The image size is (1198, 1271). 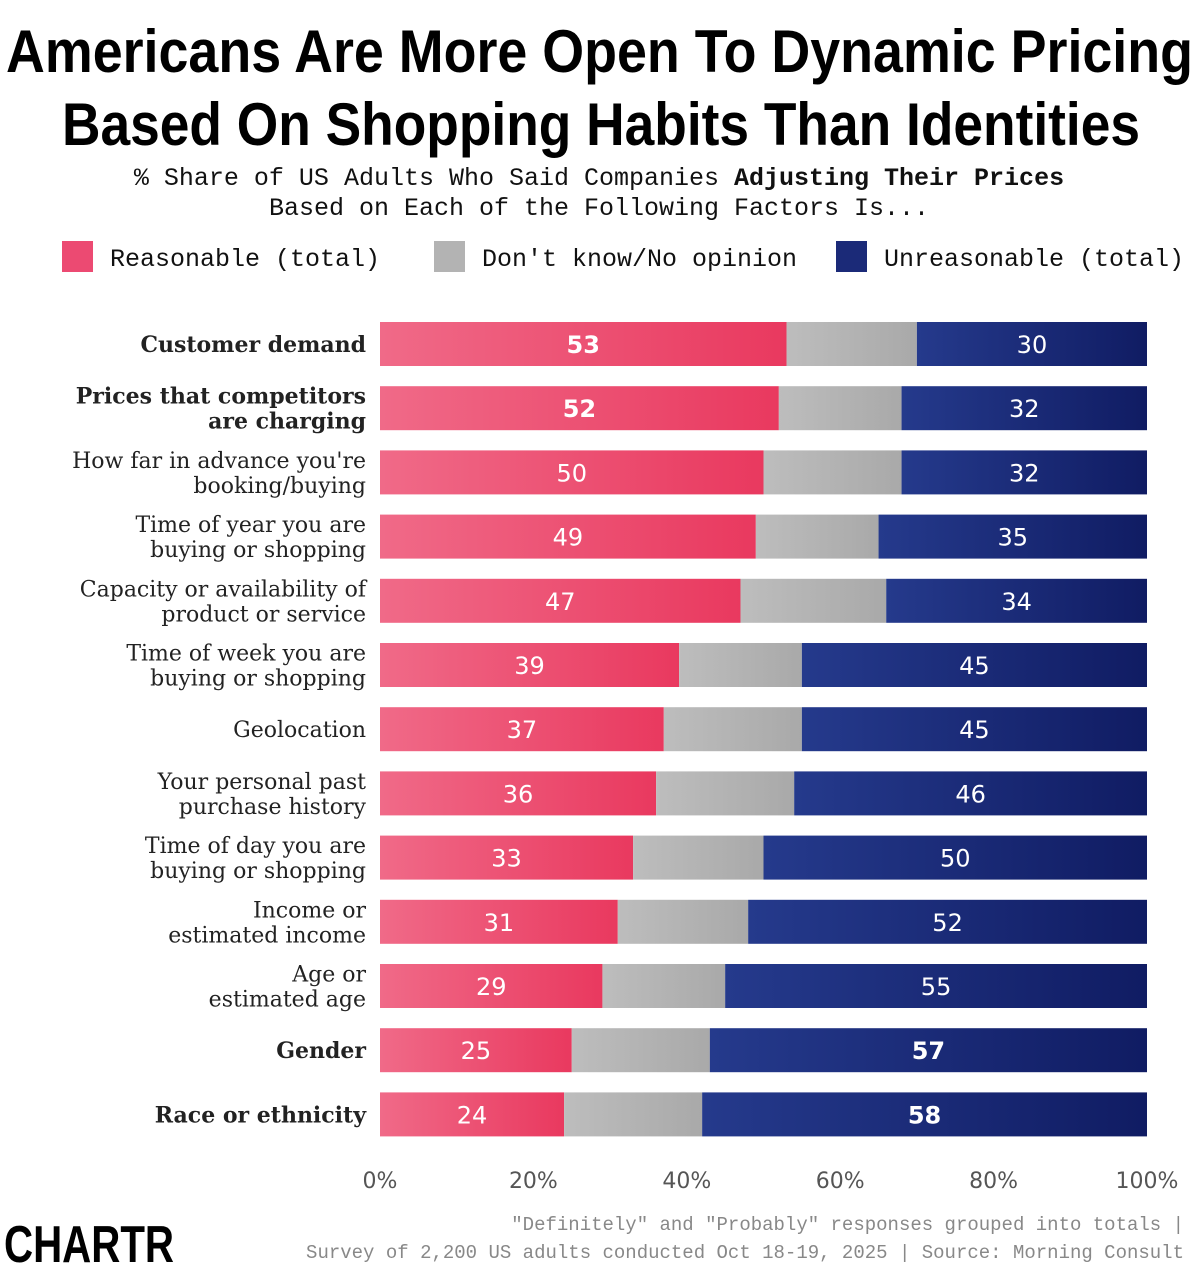 I want to click on data-label: 34, so click(x=1016, y=602).